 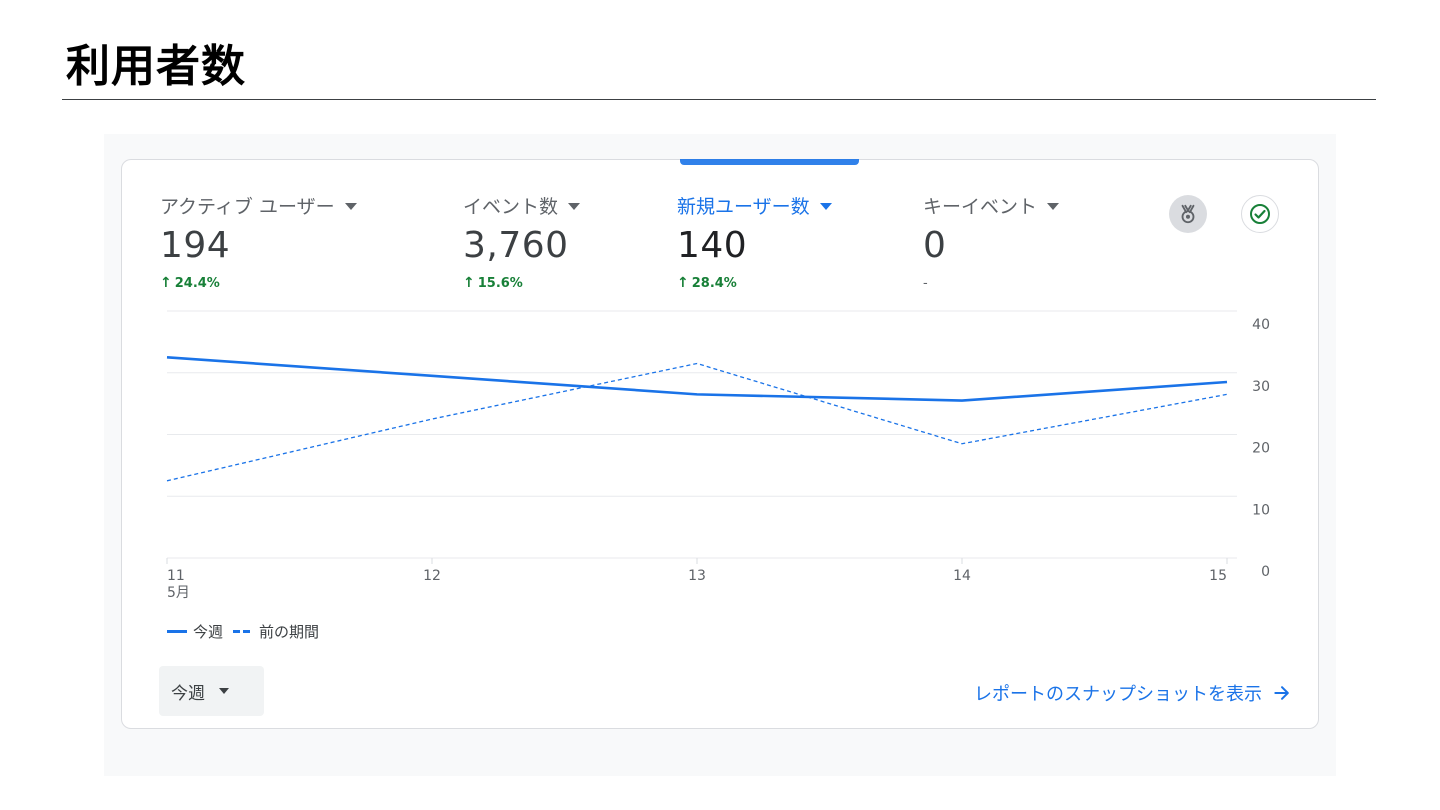 What do you see at coordinates (177, 631) in the screenshot?
I see `legend-solid-line-icon` at bounding box center [177, 631].